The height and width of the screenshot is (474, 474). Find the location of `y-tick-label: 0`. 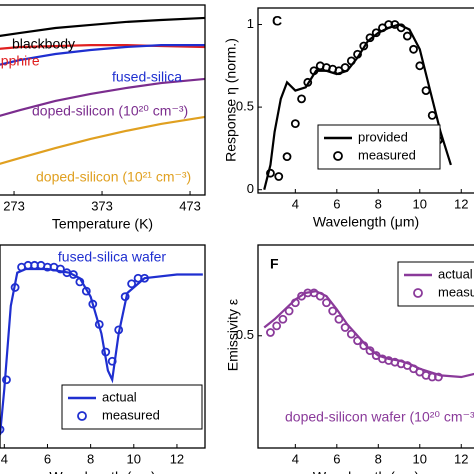

y-tick-label: 0 is located at coordinates (250, 188).